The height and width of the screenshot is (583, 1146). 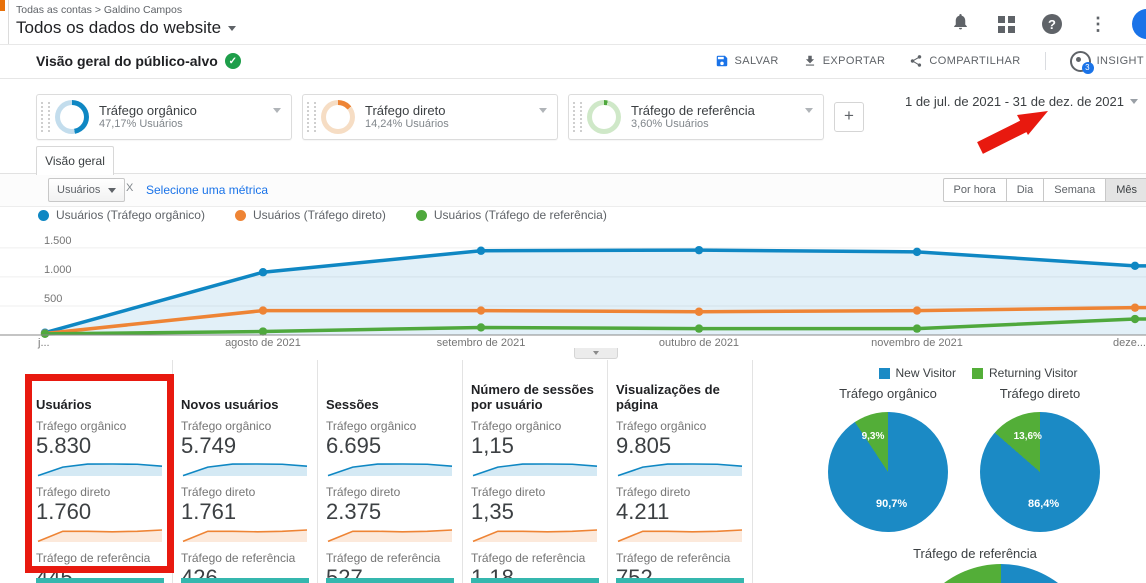 I want to click on svg-text: outubro de 2021, so click(x=699, y=343).